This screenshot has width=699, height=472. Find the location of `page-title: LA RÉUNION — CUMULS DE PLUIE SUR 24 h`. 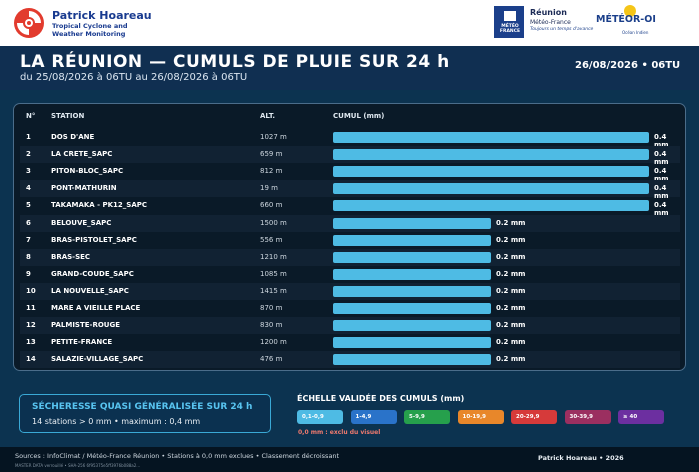

page-title: LA RÉUNION — CUMULS DE PLUIE SUR 24 h is located at coordinates (235, 62).